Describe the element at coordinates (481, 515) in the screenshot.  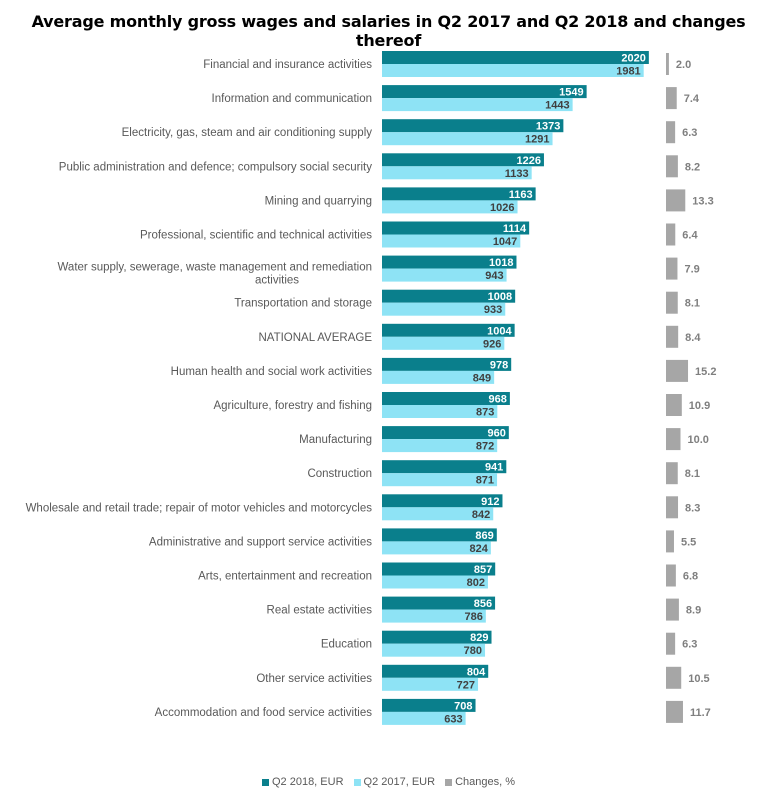
I see `data-label-q2-2017: 842` at that location.